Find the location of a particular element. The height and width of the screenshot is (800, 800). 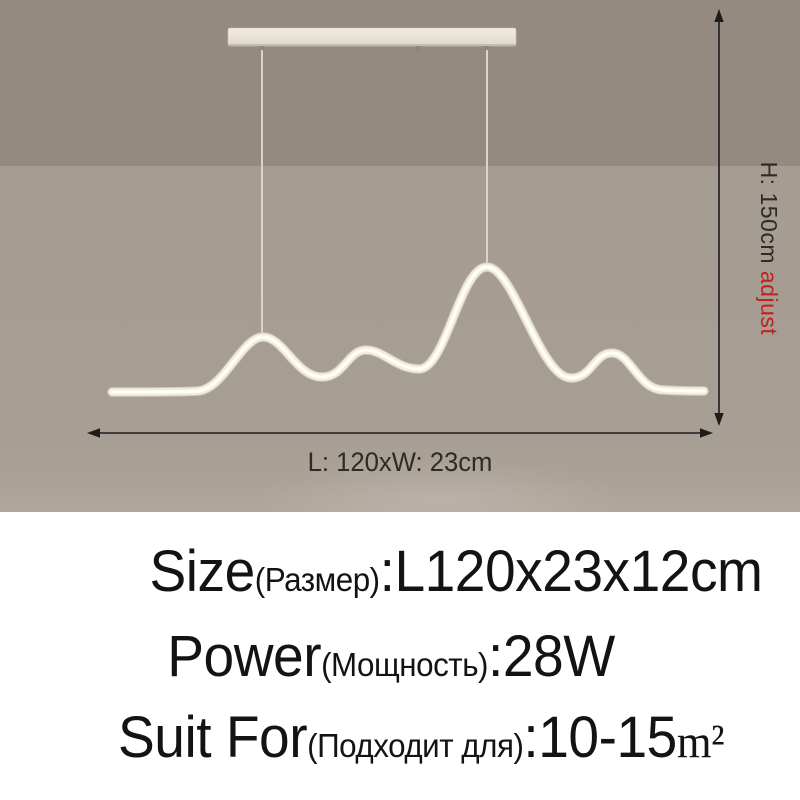

spec-size-value: L120x23x12cm is located at coordinates (578, 571).